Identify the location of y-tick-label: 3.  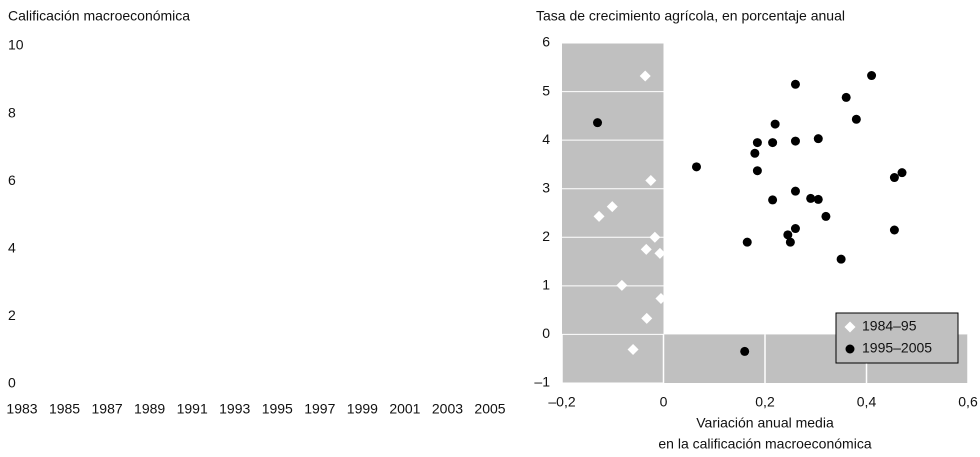
(546, 187).